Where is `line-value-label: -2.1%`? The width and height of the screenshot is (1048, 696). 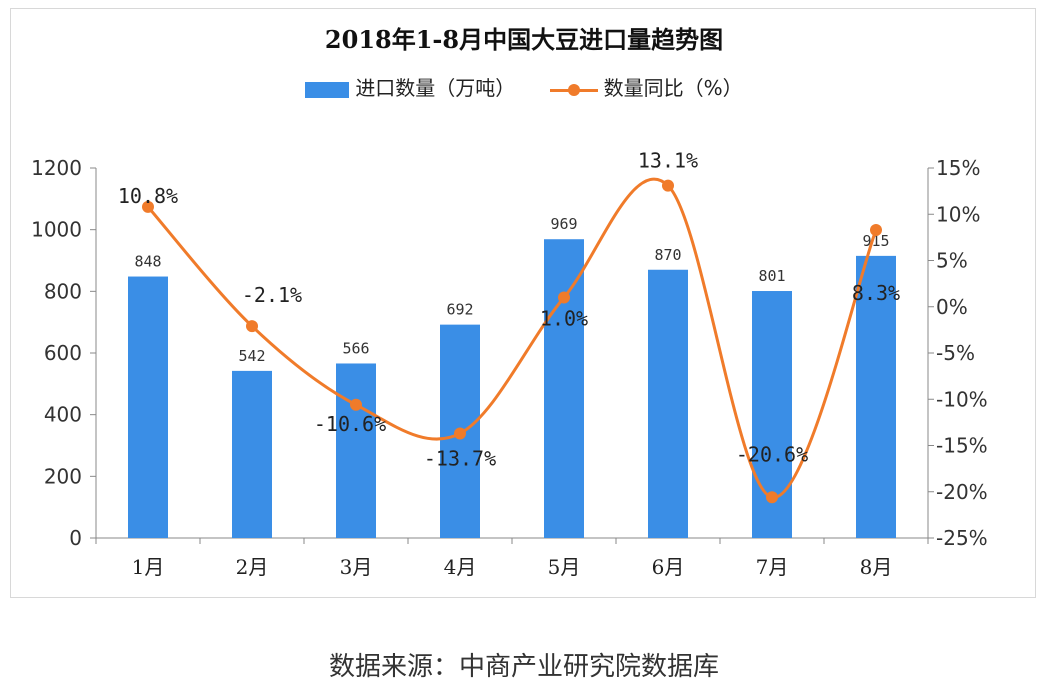
line-value-label: -2.1% is located at coordinates (272, 295).